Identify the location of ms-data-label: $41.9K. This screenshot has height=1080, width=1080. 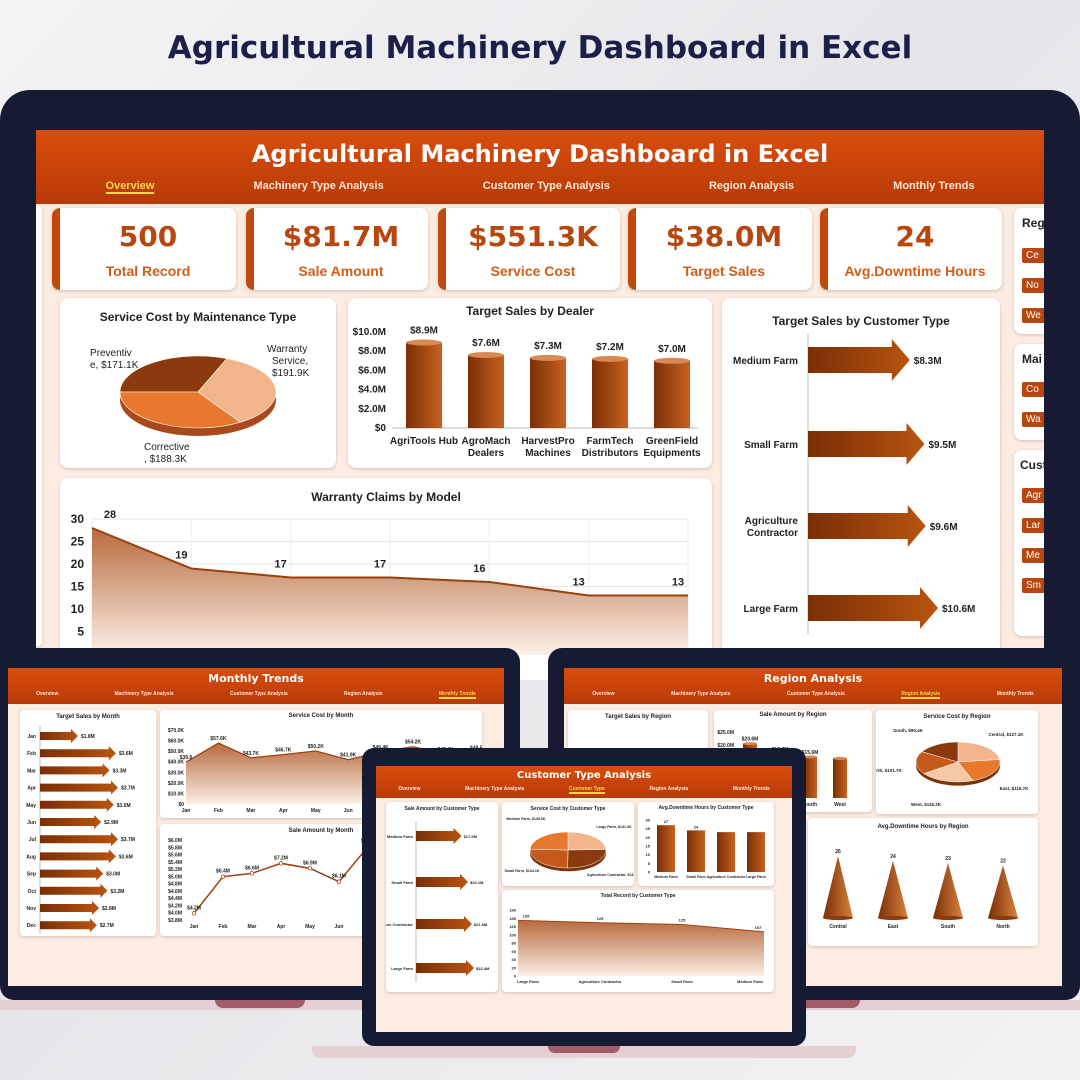
(348, 756).